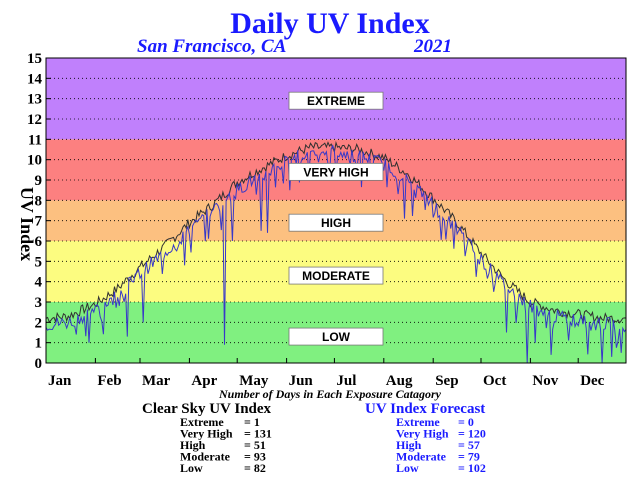 Image resolution: width=640 pixels, height=482 pixels. What do you see at coordinates (39, 242) in the screenshot?
I see `y-tick-label: 6` at bounding box center [39, 242].